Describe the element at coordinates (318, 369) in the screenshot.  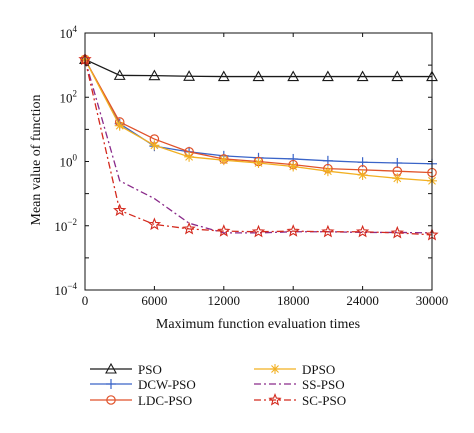
I see `legend-label: DPSO` at that location.